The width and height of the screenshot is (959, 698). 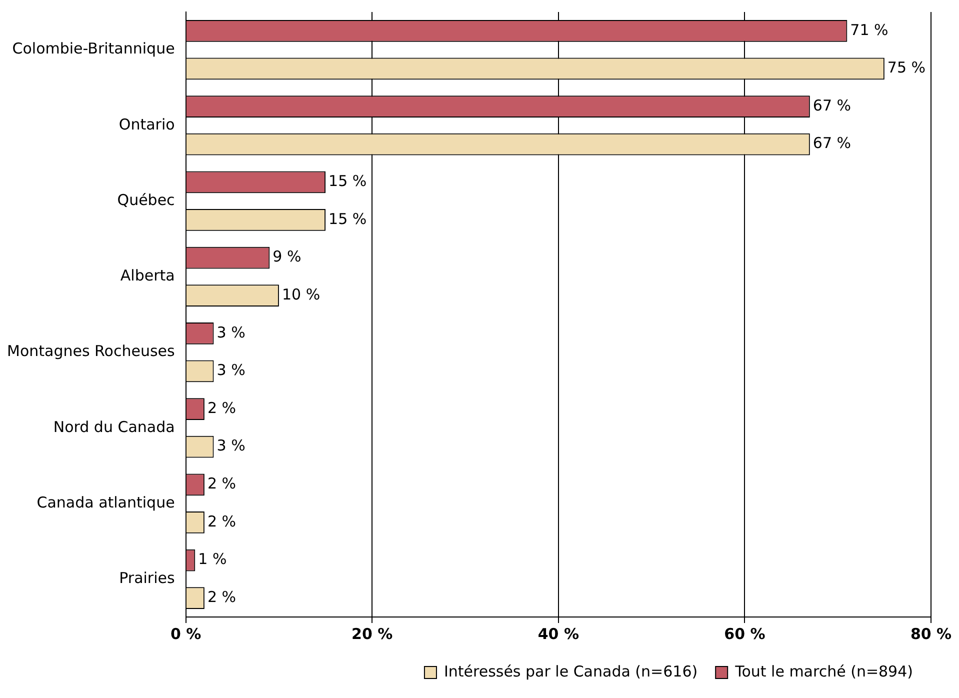 What do you see at coordinates (212, 559) in the screenshot?
I see `data-label: 1 %` at bounding box center [212, 559].